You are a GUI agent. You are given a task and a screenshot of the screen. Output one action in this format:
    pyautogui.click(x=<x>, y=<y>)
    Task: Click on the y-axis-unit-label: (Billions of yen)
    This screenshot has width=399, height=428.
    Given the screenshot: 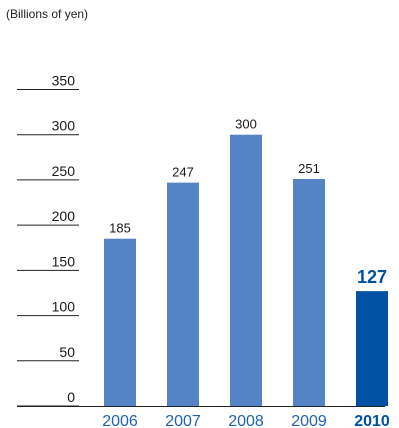 What is the action you would take?
    pyautogui.click(x=47, y=14)
    